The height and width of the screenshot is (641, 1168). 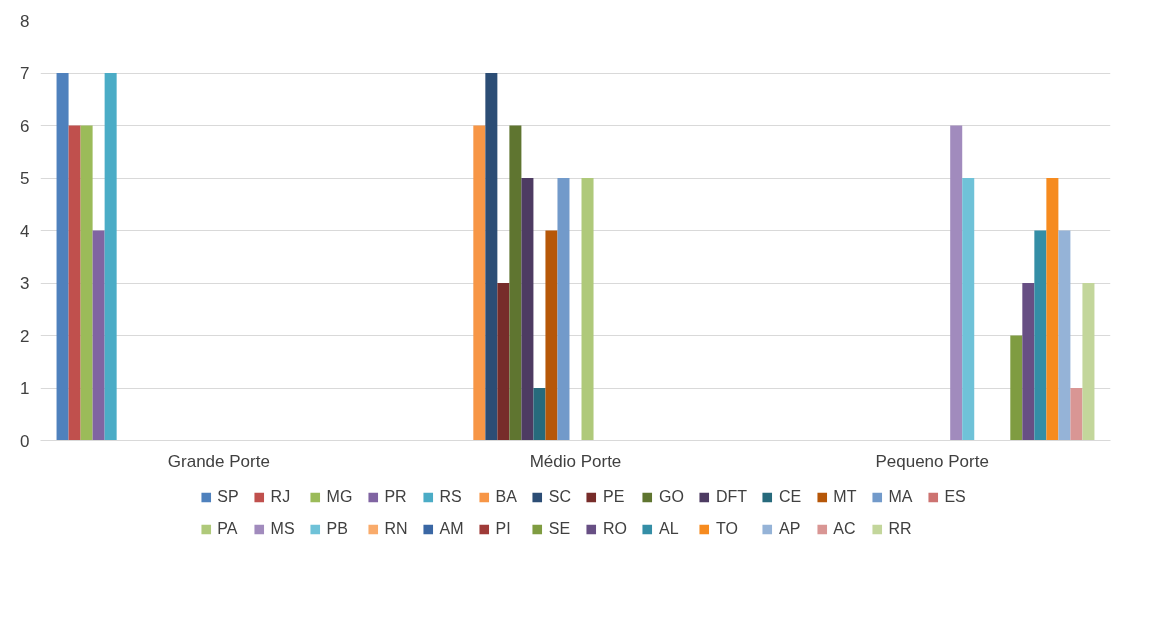 What do you see at coordinates (932, 461) in the screenshot?
I see `x-tick-label: Pequeno Porte` at bounding box center [932, 461].